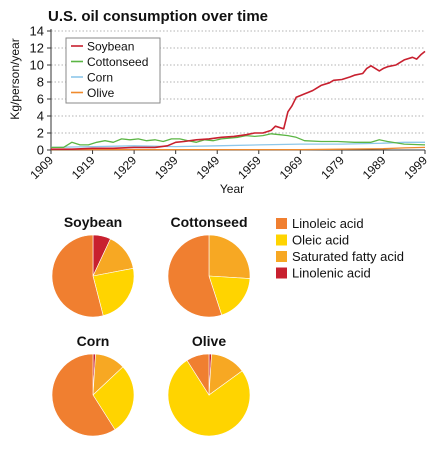 The height and width of the screenshot is (449, 445). Describe the element at coordinates (291, 167) in the screenshot. I see `x-tick-label: 1969` at that location.